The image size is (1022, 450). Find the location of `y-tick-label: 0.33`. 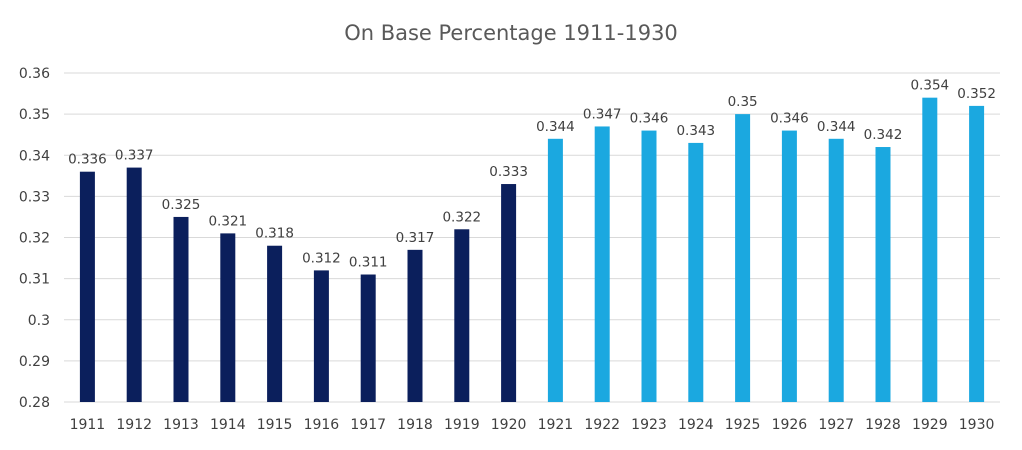

y-tick-label: 0.33 is located at coordinates (34, 197).